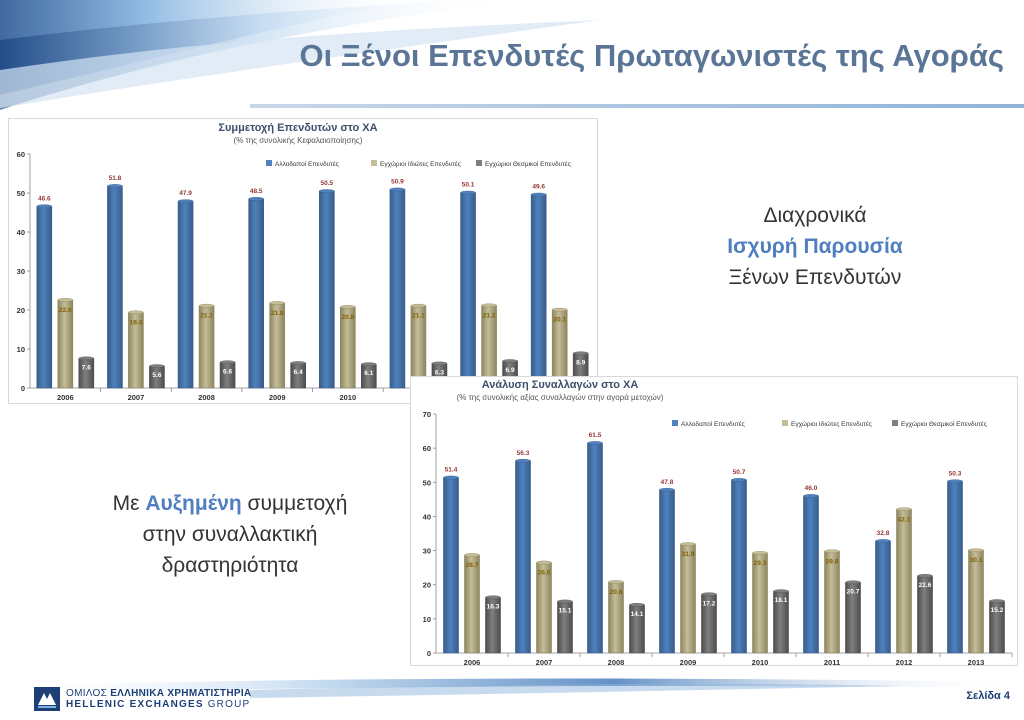 This screenshot has width=1024, height=720. What do you see at coordinates (688, 554) in the screenshot?
I see `data-label: 31.9` at bounding box center [688, 554].